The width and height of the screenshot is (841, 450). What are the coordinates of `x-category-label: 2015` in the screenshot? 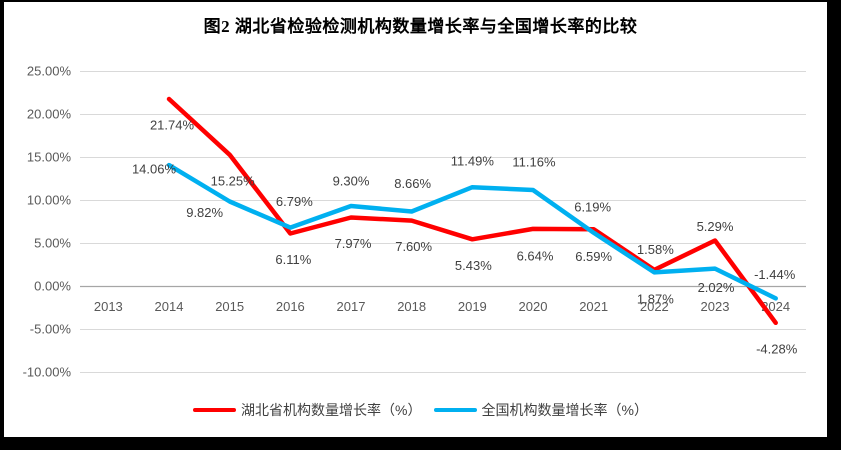 It's located at (229, 306).